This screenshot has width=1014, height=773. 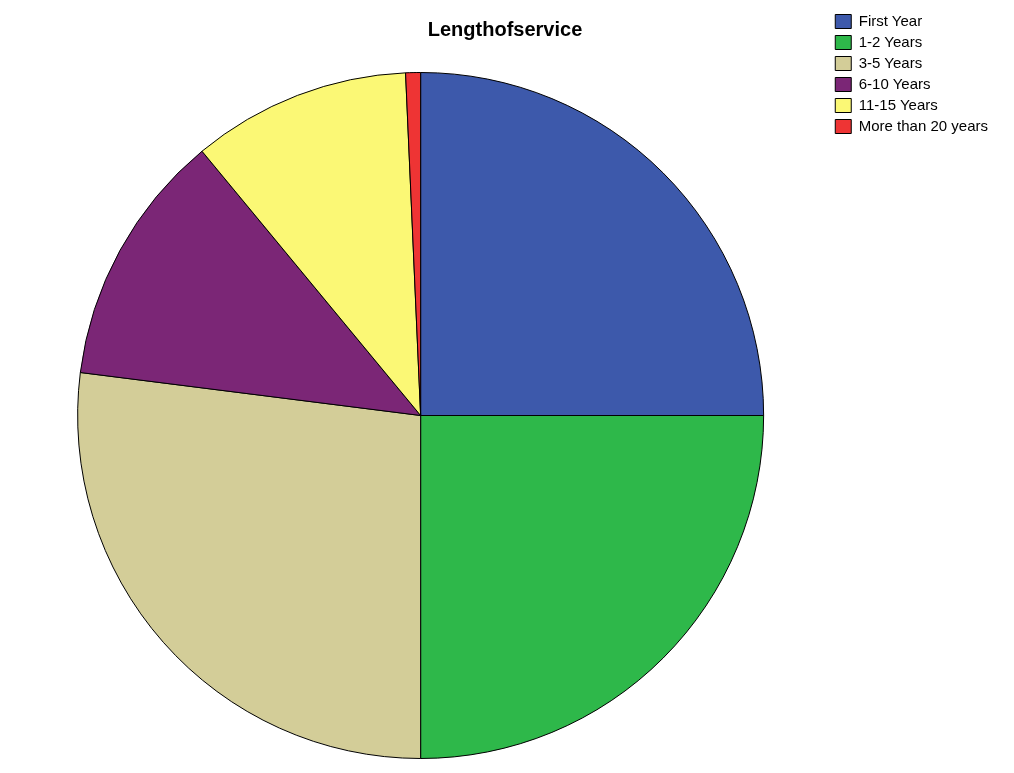 I want to click on legend-label: 3-5 Years, so click(x=890, y=62).